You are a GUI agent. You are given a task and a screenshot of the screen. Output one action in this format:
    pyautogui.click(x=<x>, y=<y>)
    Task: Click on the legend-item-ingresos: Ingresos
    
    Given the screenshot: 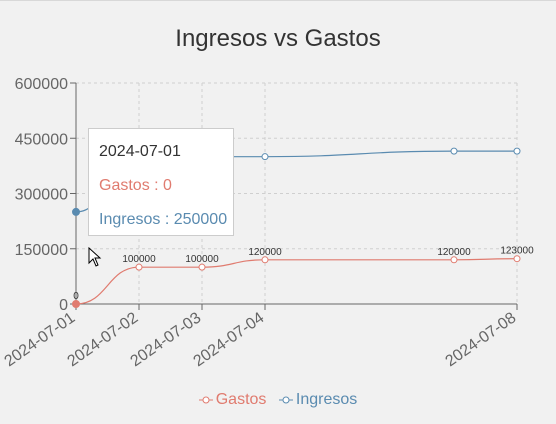 What is the action you would take?
    pyautogui.click(x=318, y=400)
    